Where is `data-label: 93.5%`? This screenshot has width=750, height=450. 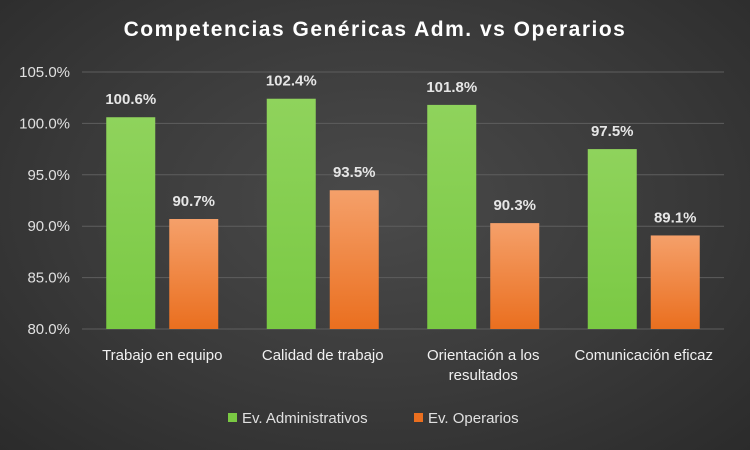
data-label: 93.5% is located at coordinates (354, 172).